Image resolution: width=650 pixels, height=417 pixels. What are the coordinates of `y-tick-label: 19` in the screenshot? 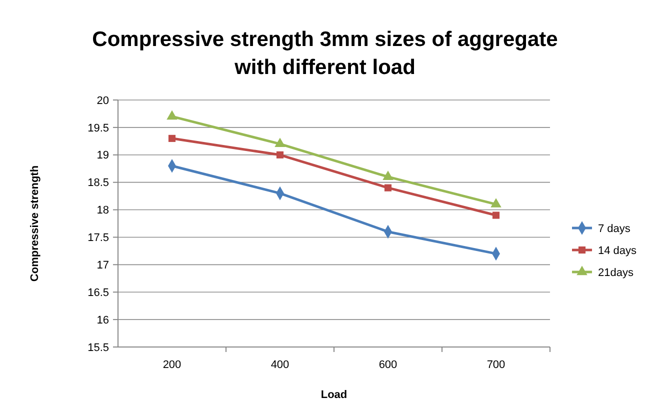 It's located at (102, 156).